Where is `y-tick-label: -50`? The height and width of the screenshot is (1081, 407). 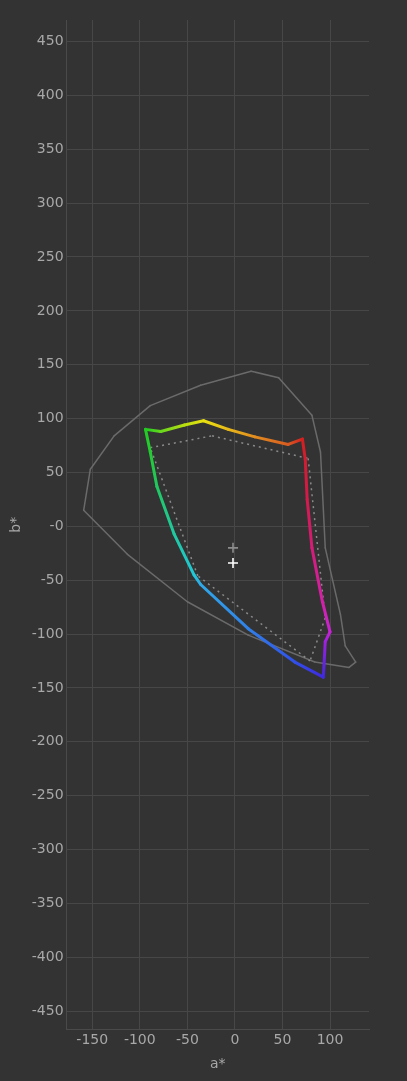
y-tick-label: -50 is located at coordinates (52, 578).